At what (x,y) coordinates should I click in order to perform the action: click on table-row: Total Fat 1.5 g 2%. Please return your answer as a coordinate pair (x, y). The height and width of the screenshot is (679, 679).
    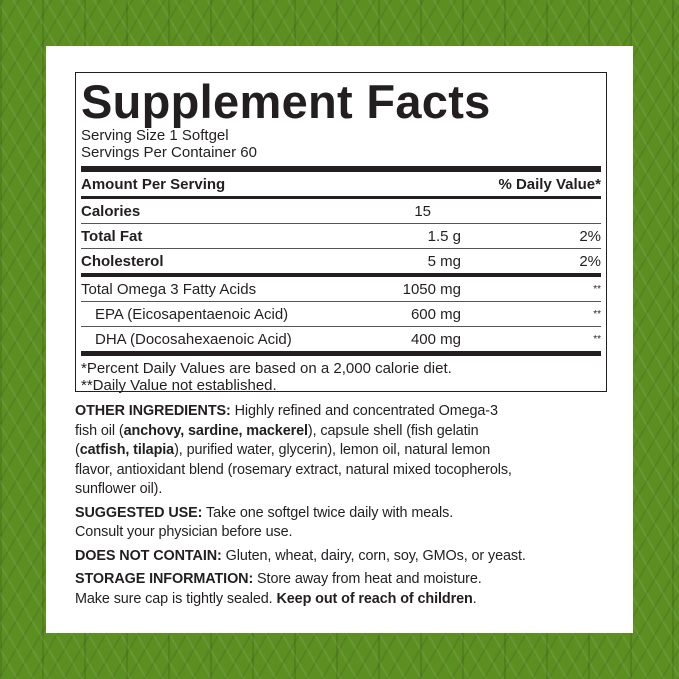
    Looking at the image, I should click on (341, 236).